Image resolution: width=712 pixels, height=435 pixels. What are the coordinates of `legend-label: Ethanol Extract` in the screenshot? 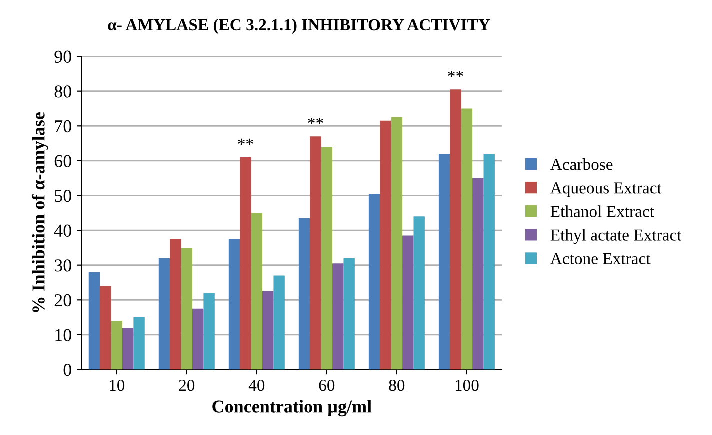 It's located at (602, 212).